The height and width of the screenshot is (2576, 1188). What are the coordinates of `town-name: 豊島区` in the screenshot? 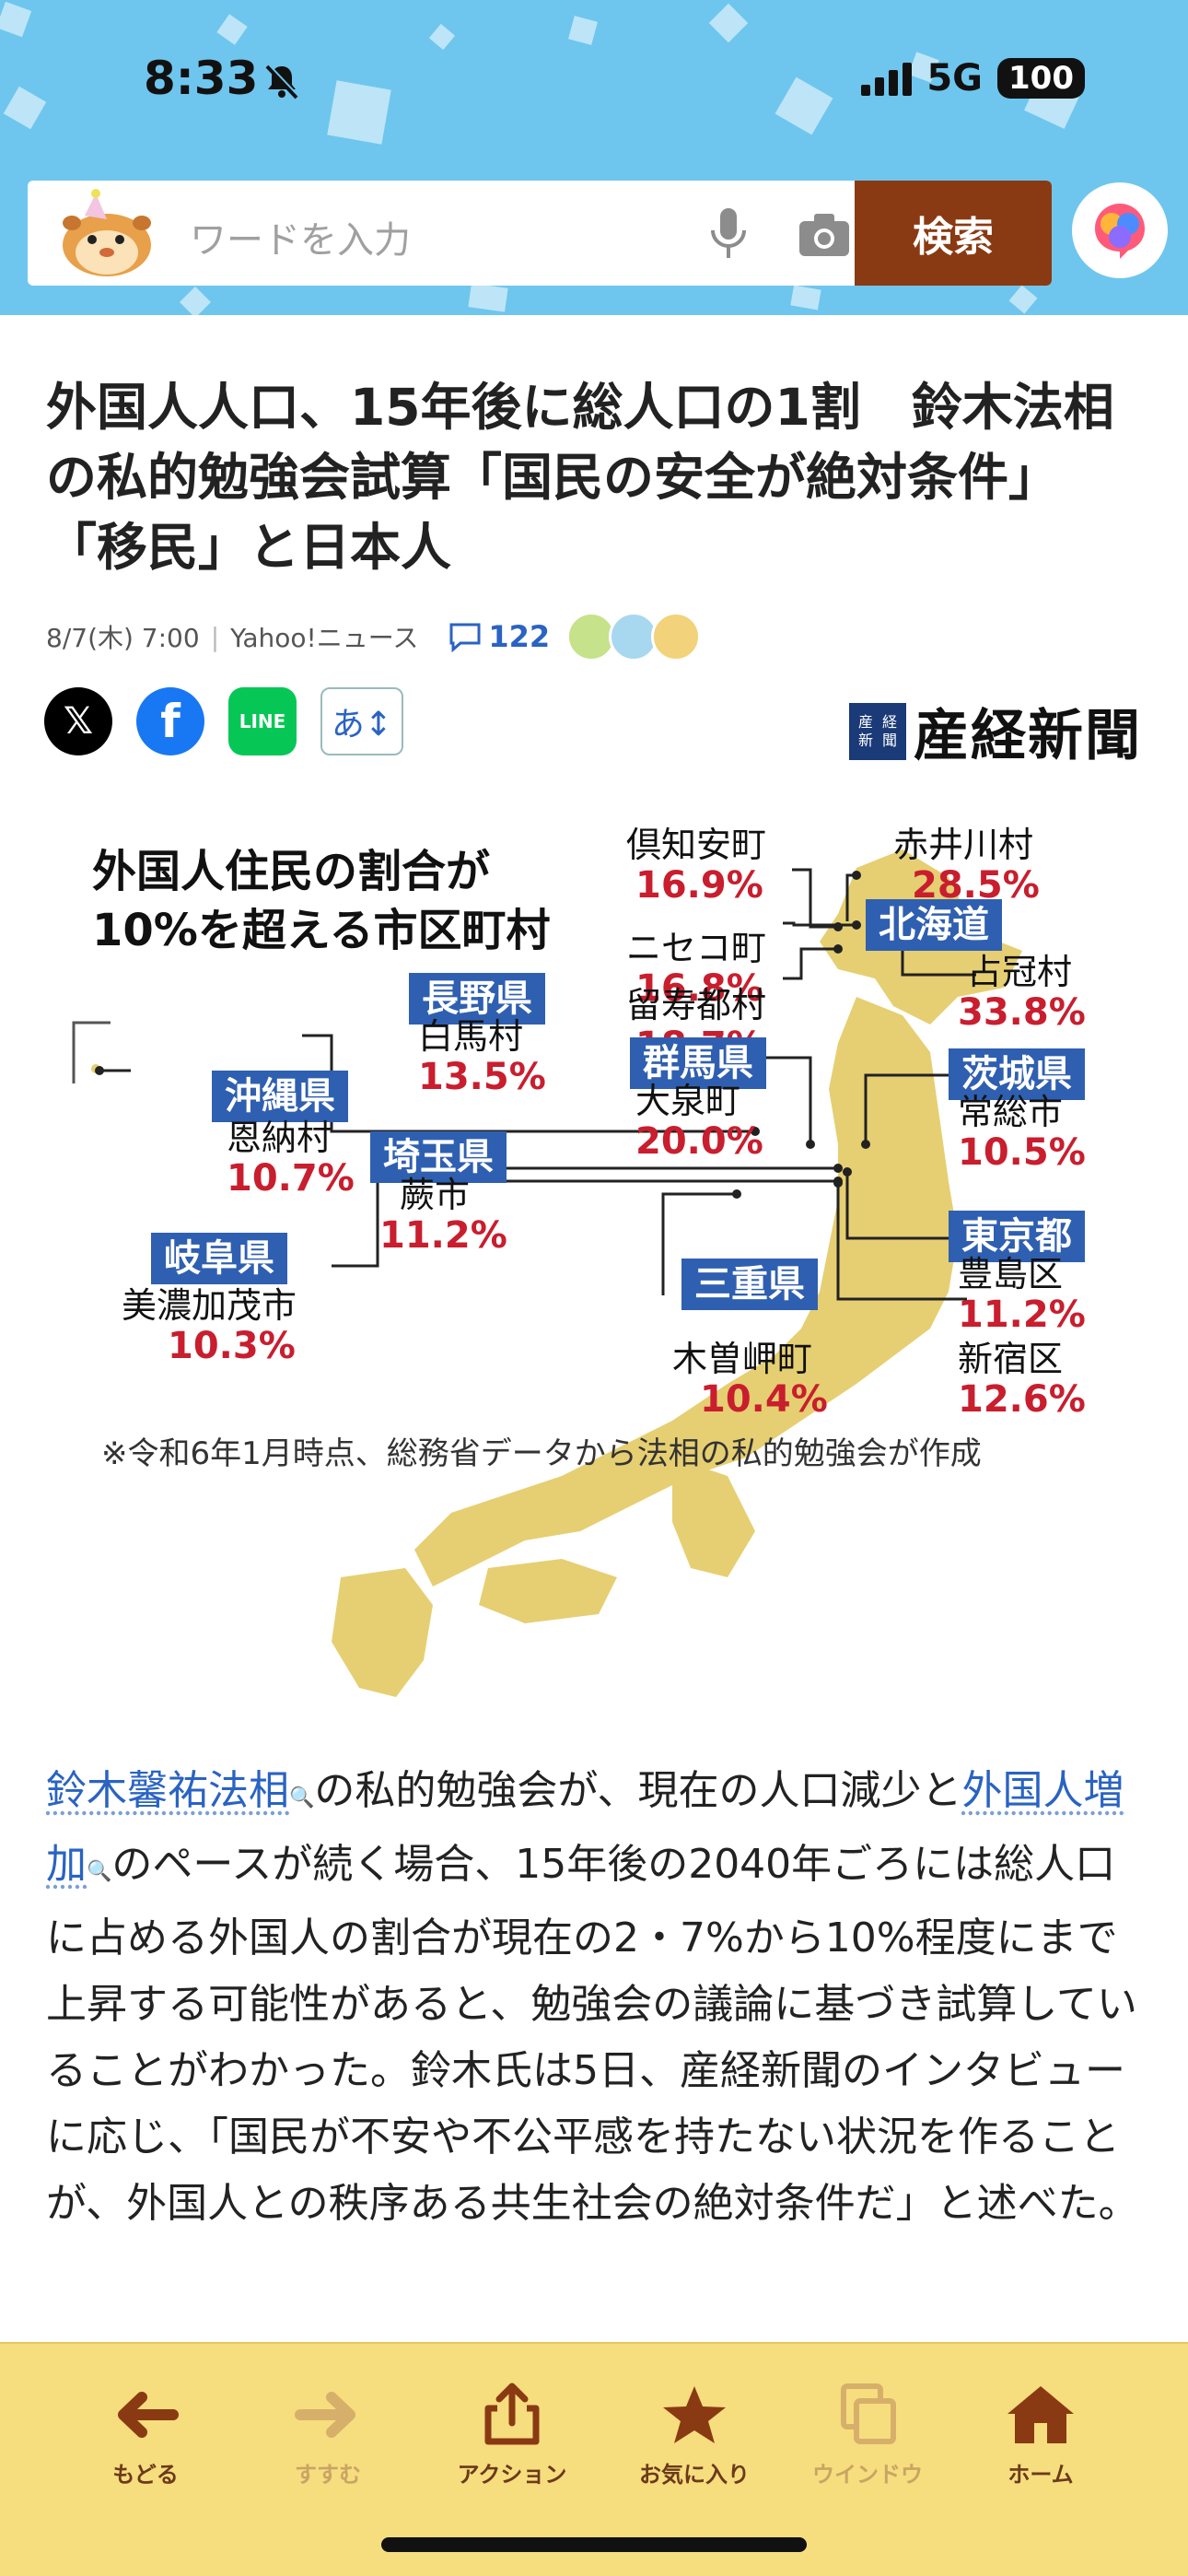 It's located at (1011, 1274).